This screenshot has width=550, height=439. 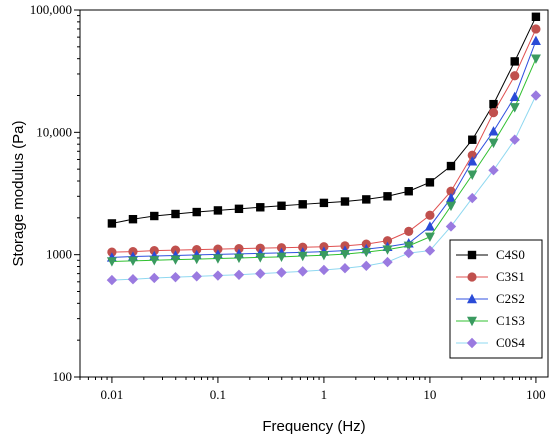 I want to click on legend: C4S0 C3S1 C2S2 C1S3 C0S4, so click(x=496, y=299).